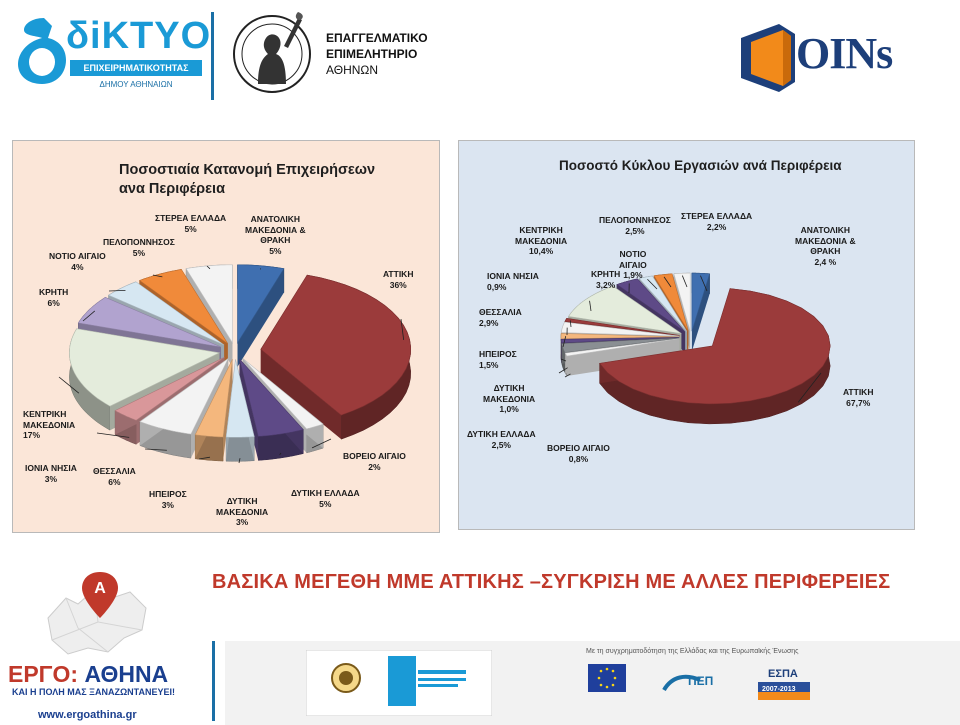 The width and height of the screenshot is (960, 725). What do you see at coordinates (398, 279) in the screenshot?
I see `slice-label-αττικη: ΑΤΤΙΚΗ 36%` at bounding box center [398, 279].